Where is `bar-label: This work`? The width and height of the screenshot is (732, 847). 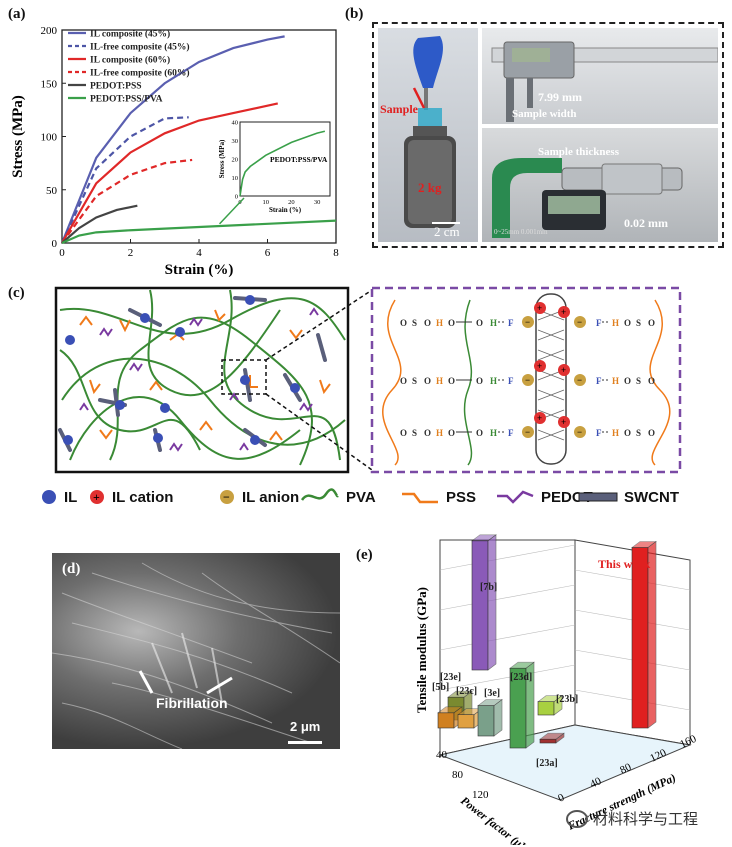 bar-label: This work is located at coordinates (624, 564).